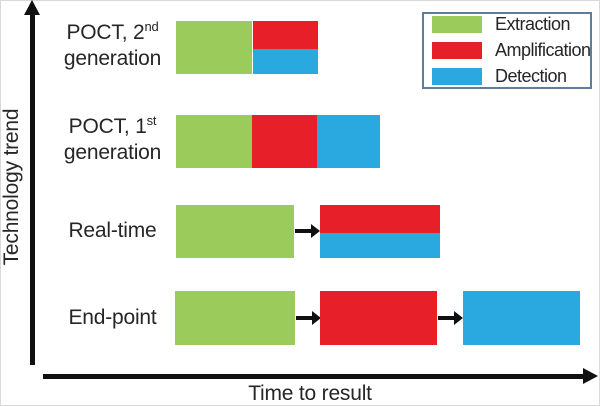  What do you see at coordinates (533, 24) in the screenshot?
I see `legend-label: Extraction` at bounding box center [533, 24].